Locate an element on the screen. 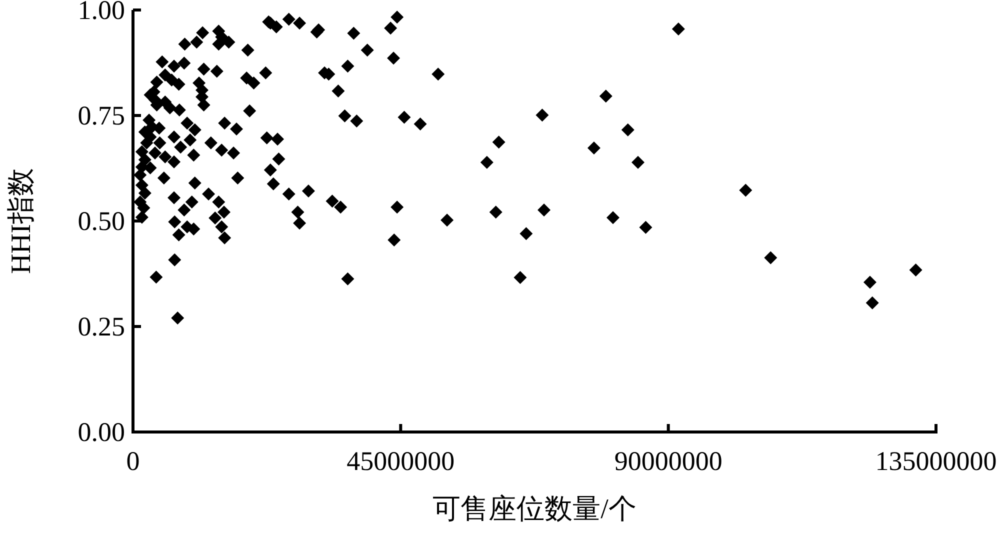 This screenshot has height=535, width=1000. y-tick-label: 1.00 is located at coordinates (101, 12).